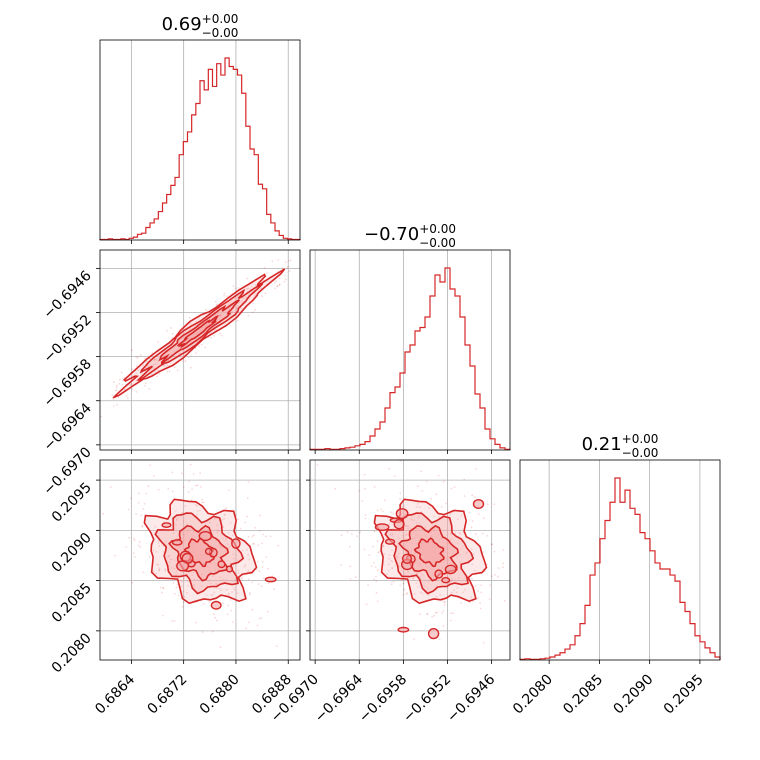 This screenshot has width=760, height=760. What do you see at coordinates (72, 653) in the screenshot?
I see `y-tick-label: 0.2080` at bounding box center [72, 653].